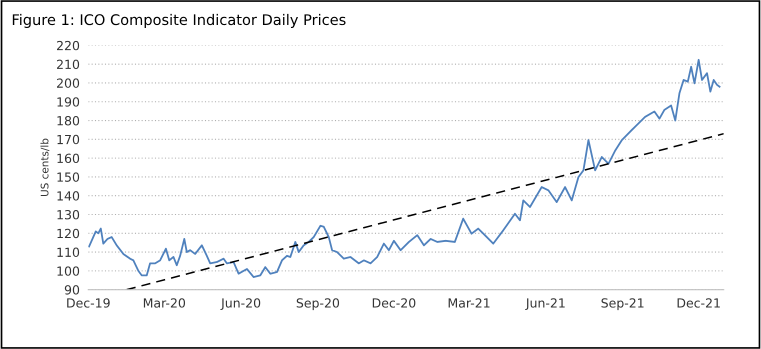 Image resolution: width=761 pixels, height=349 pixels. I want to click on y-tick-label: 140, so click(68, 196).